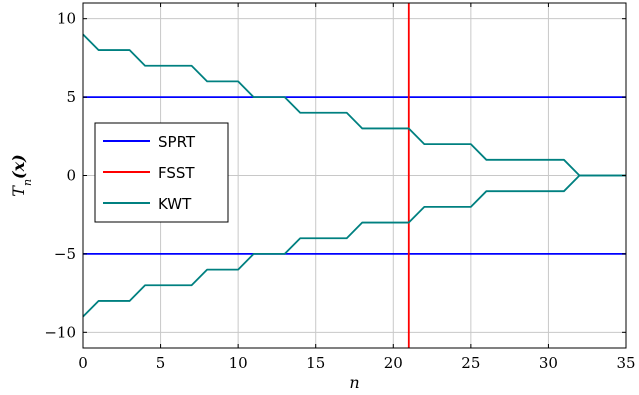  Describe the element at coordinates (625, 363) in the screenshot. I see `x-tick-label-7: 35` at that location.